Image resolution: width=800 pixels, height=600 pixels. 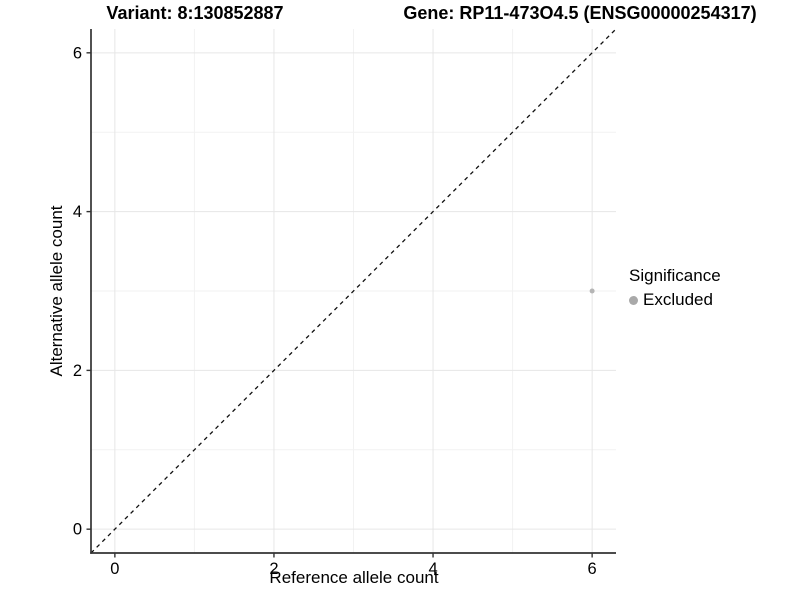 I want to click on y-tick-label: 4, so click(x=77, y=212).